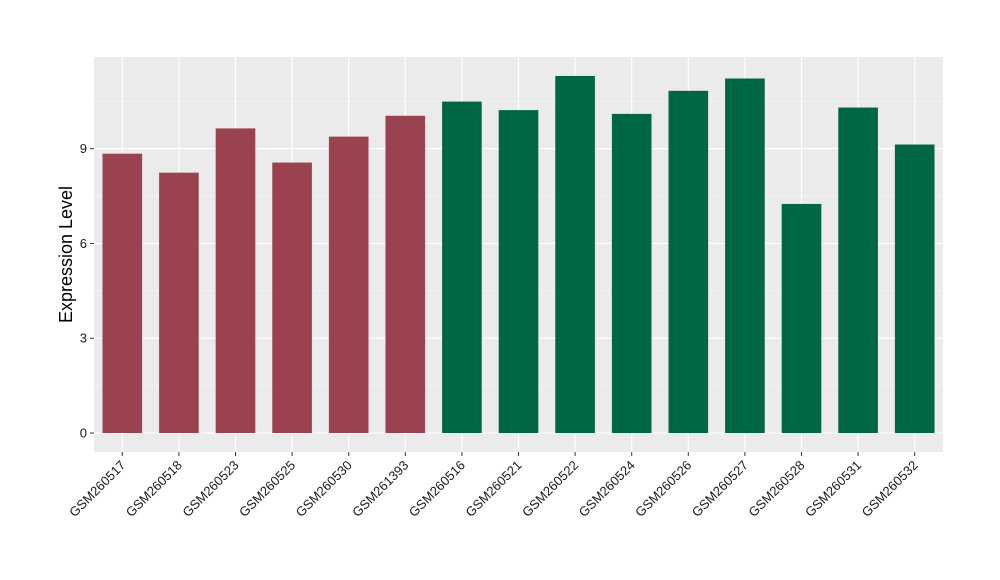  What do you see at coordinates (518, 272) in the screenshot?
I see `bar-GSM260521` at bounding box center [518, 272].